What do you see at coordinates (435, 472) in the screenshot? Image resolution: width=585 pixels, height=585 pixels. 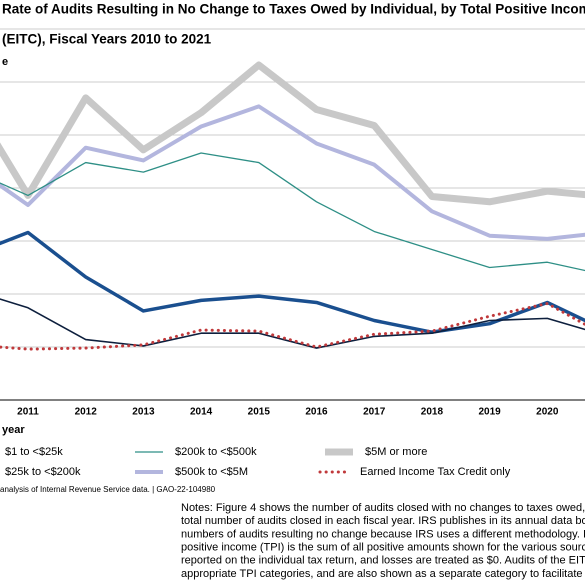 I see `legend-label: Earned Income Tax Credit only` at bounding box center [435, 472].